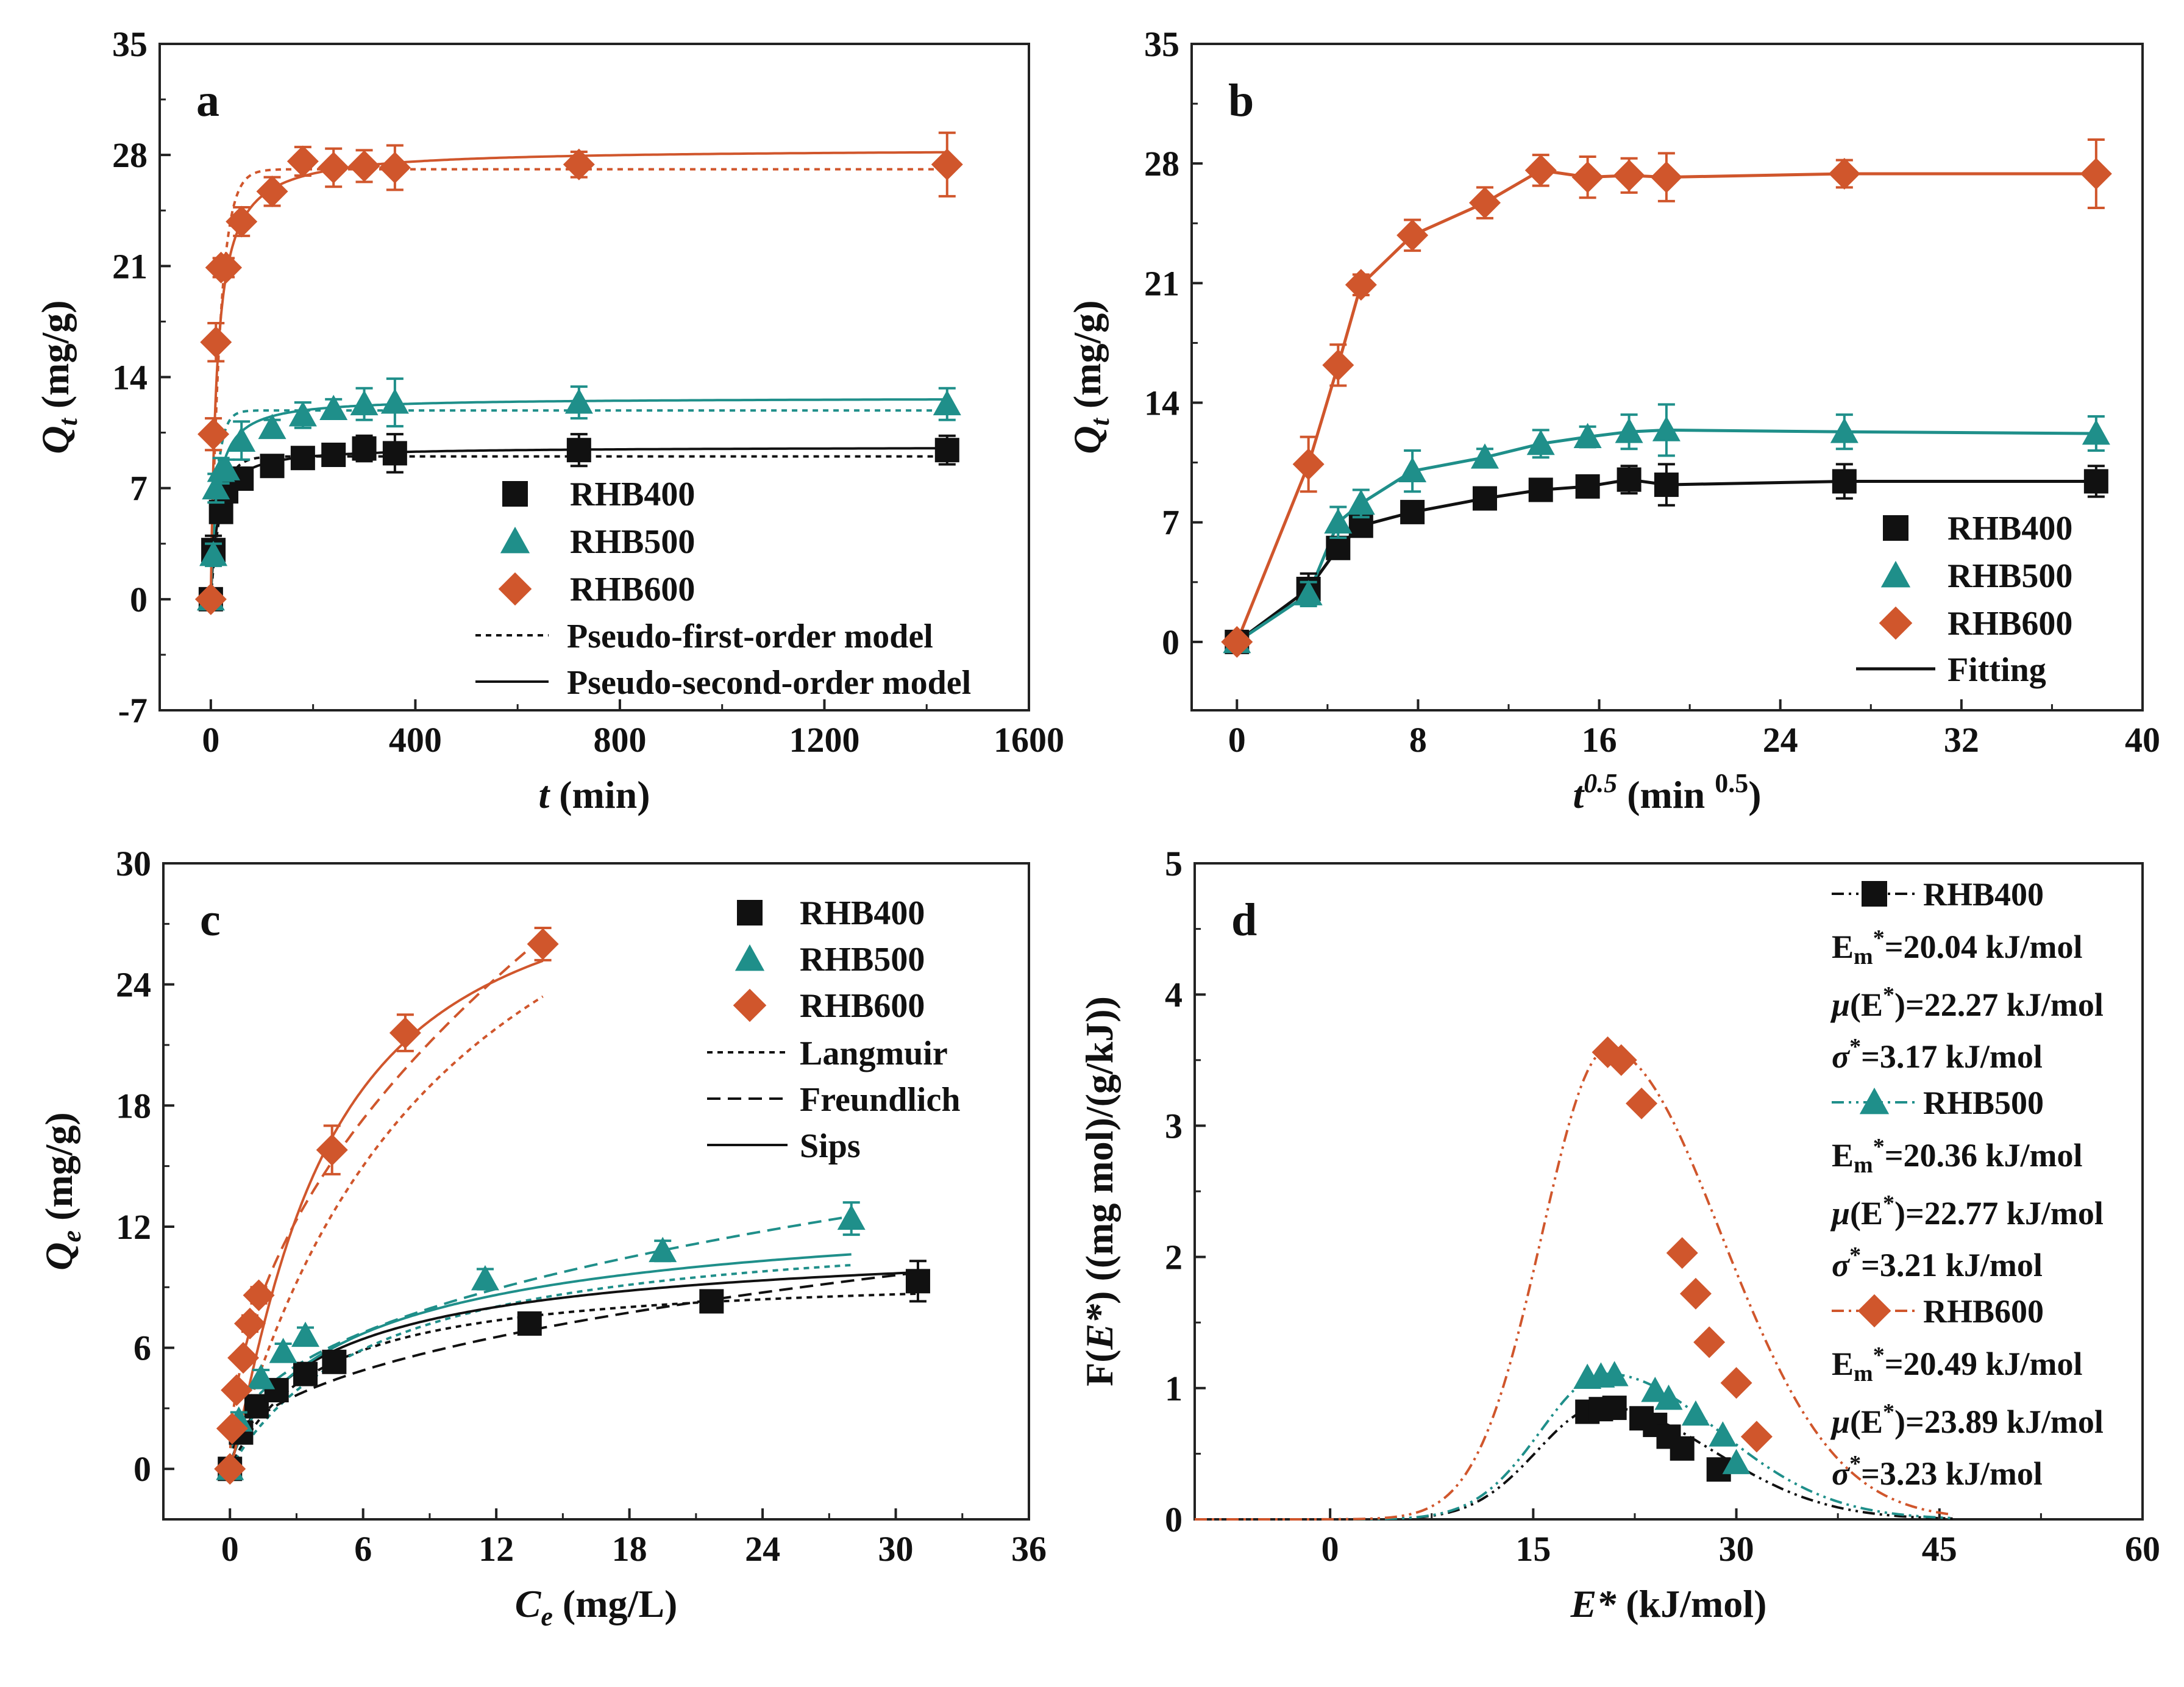 The image size is (2184, 1687). Describe the element at coordinates (515, 589) in the screenshot. I see `legend-marker-RHB600` at that location.